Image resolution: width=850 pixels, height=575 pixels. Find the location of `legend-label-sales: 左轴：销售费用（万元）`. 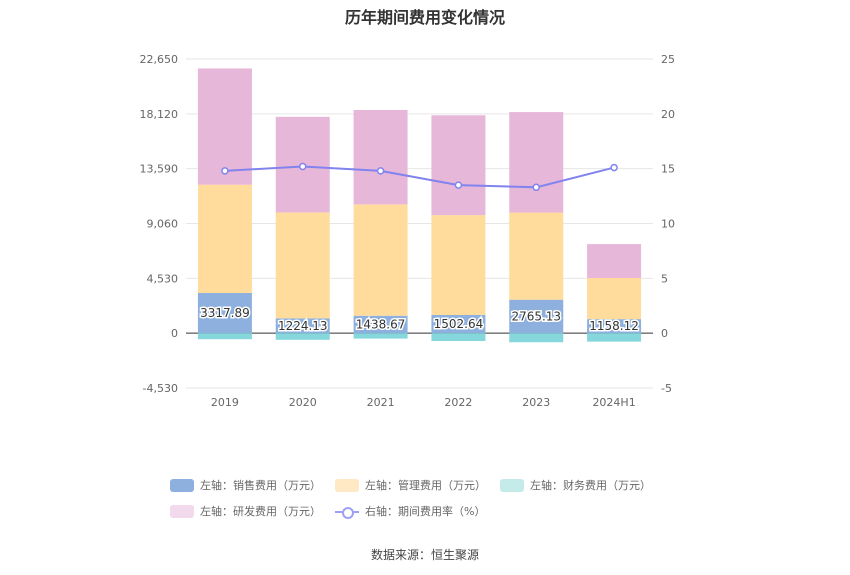

legend-label-sales: 左轴：销售费用（万元） is located at coordinates (260, 485).